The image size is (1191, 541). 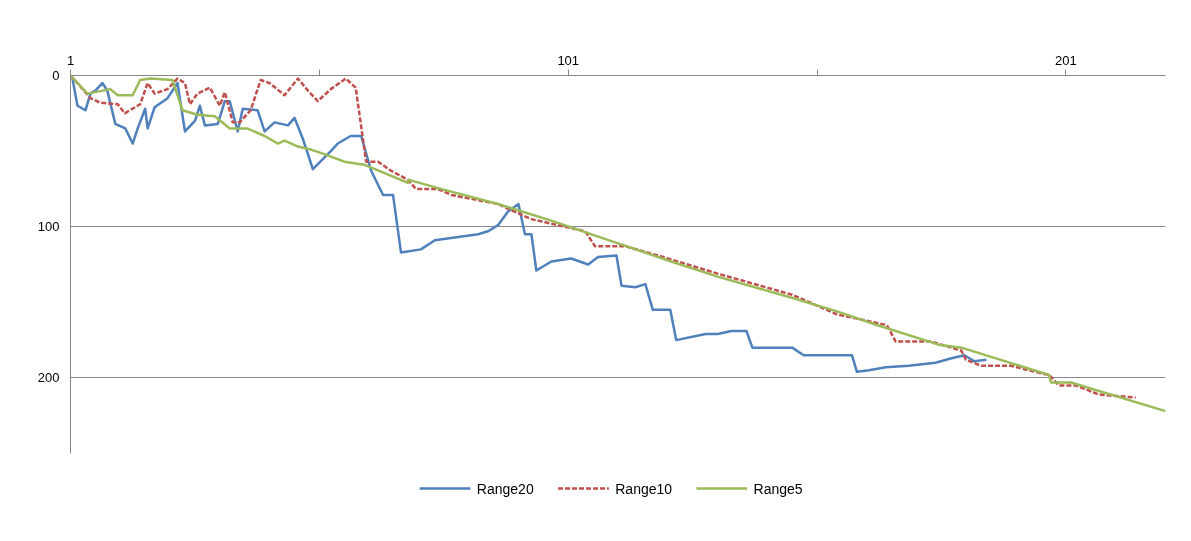 What do you see at coordinates (568, 60) in the screenshot?
I see `x-tick-label: 101` at bounding box center [568, 60].